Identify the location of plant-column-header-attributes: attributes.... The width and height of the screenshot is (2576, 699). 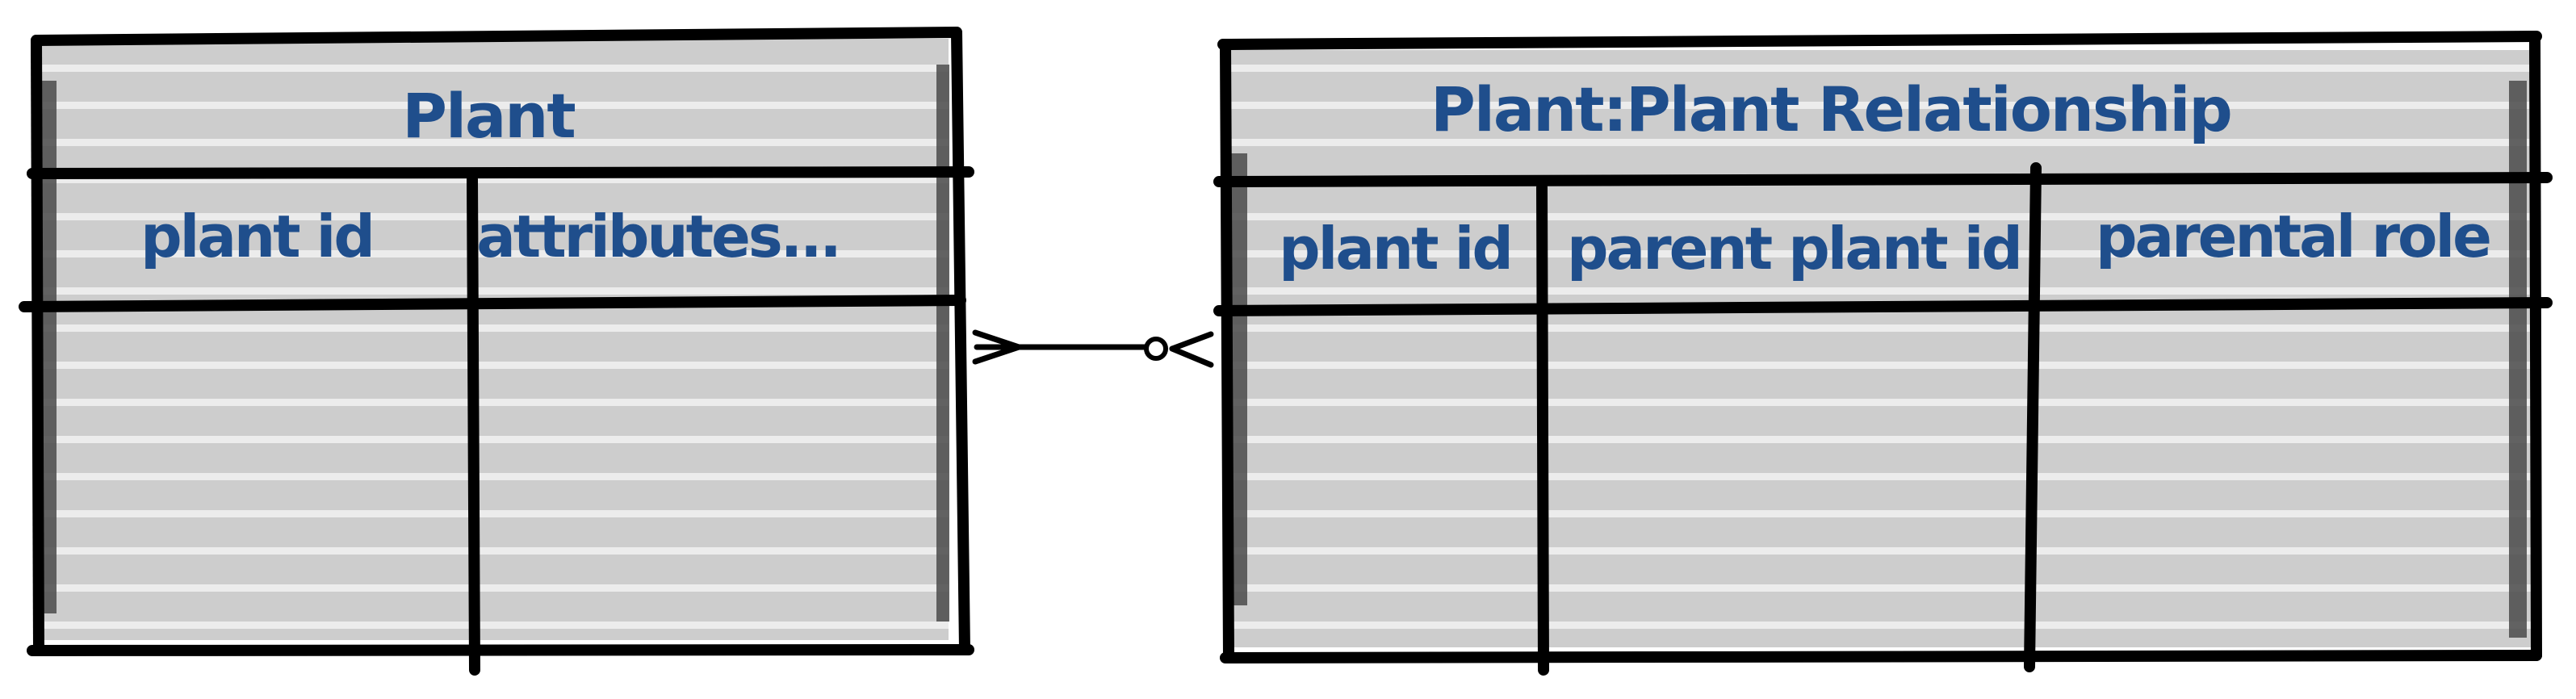
(658, 236).